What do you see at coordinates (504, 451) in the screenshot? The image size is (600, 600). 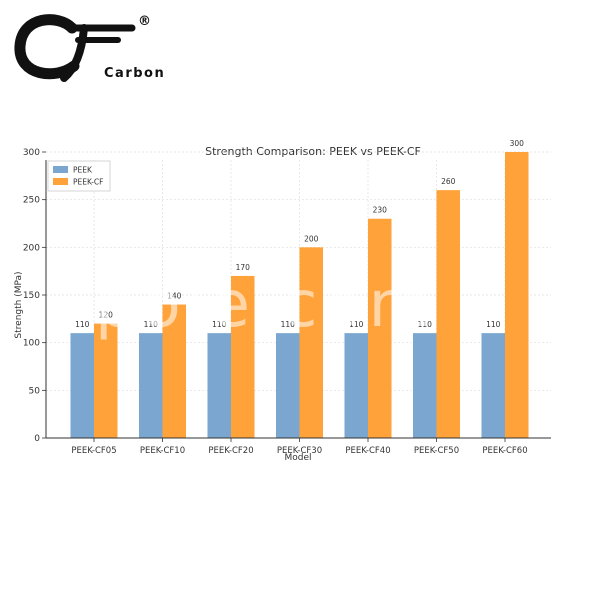 I see `x-tick-label: PEEK-CF60` at bounding box center [504, 451].